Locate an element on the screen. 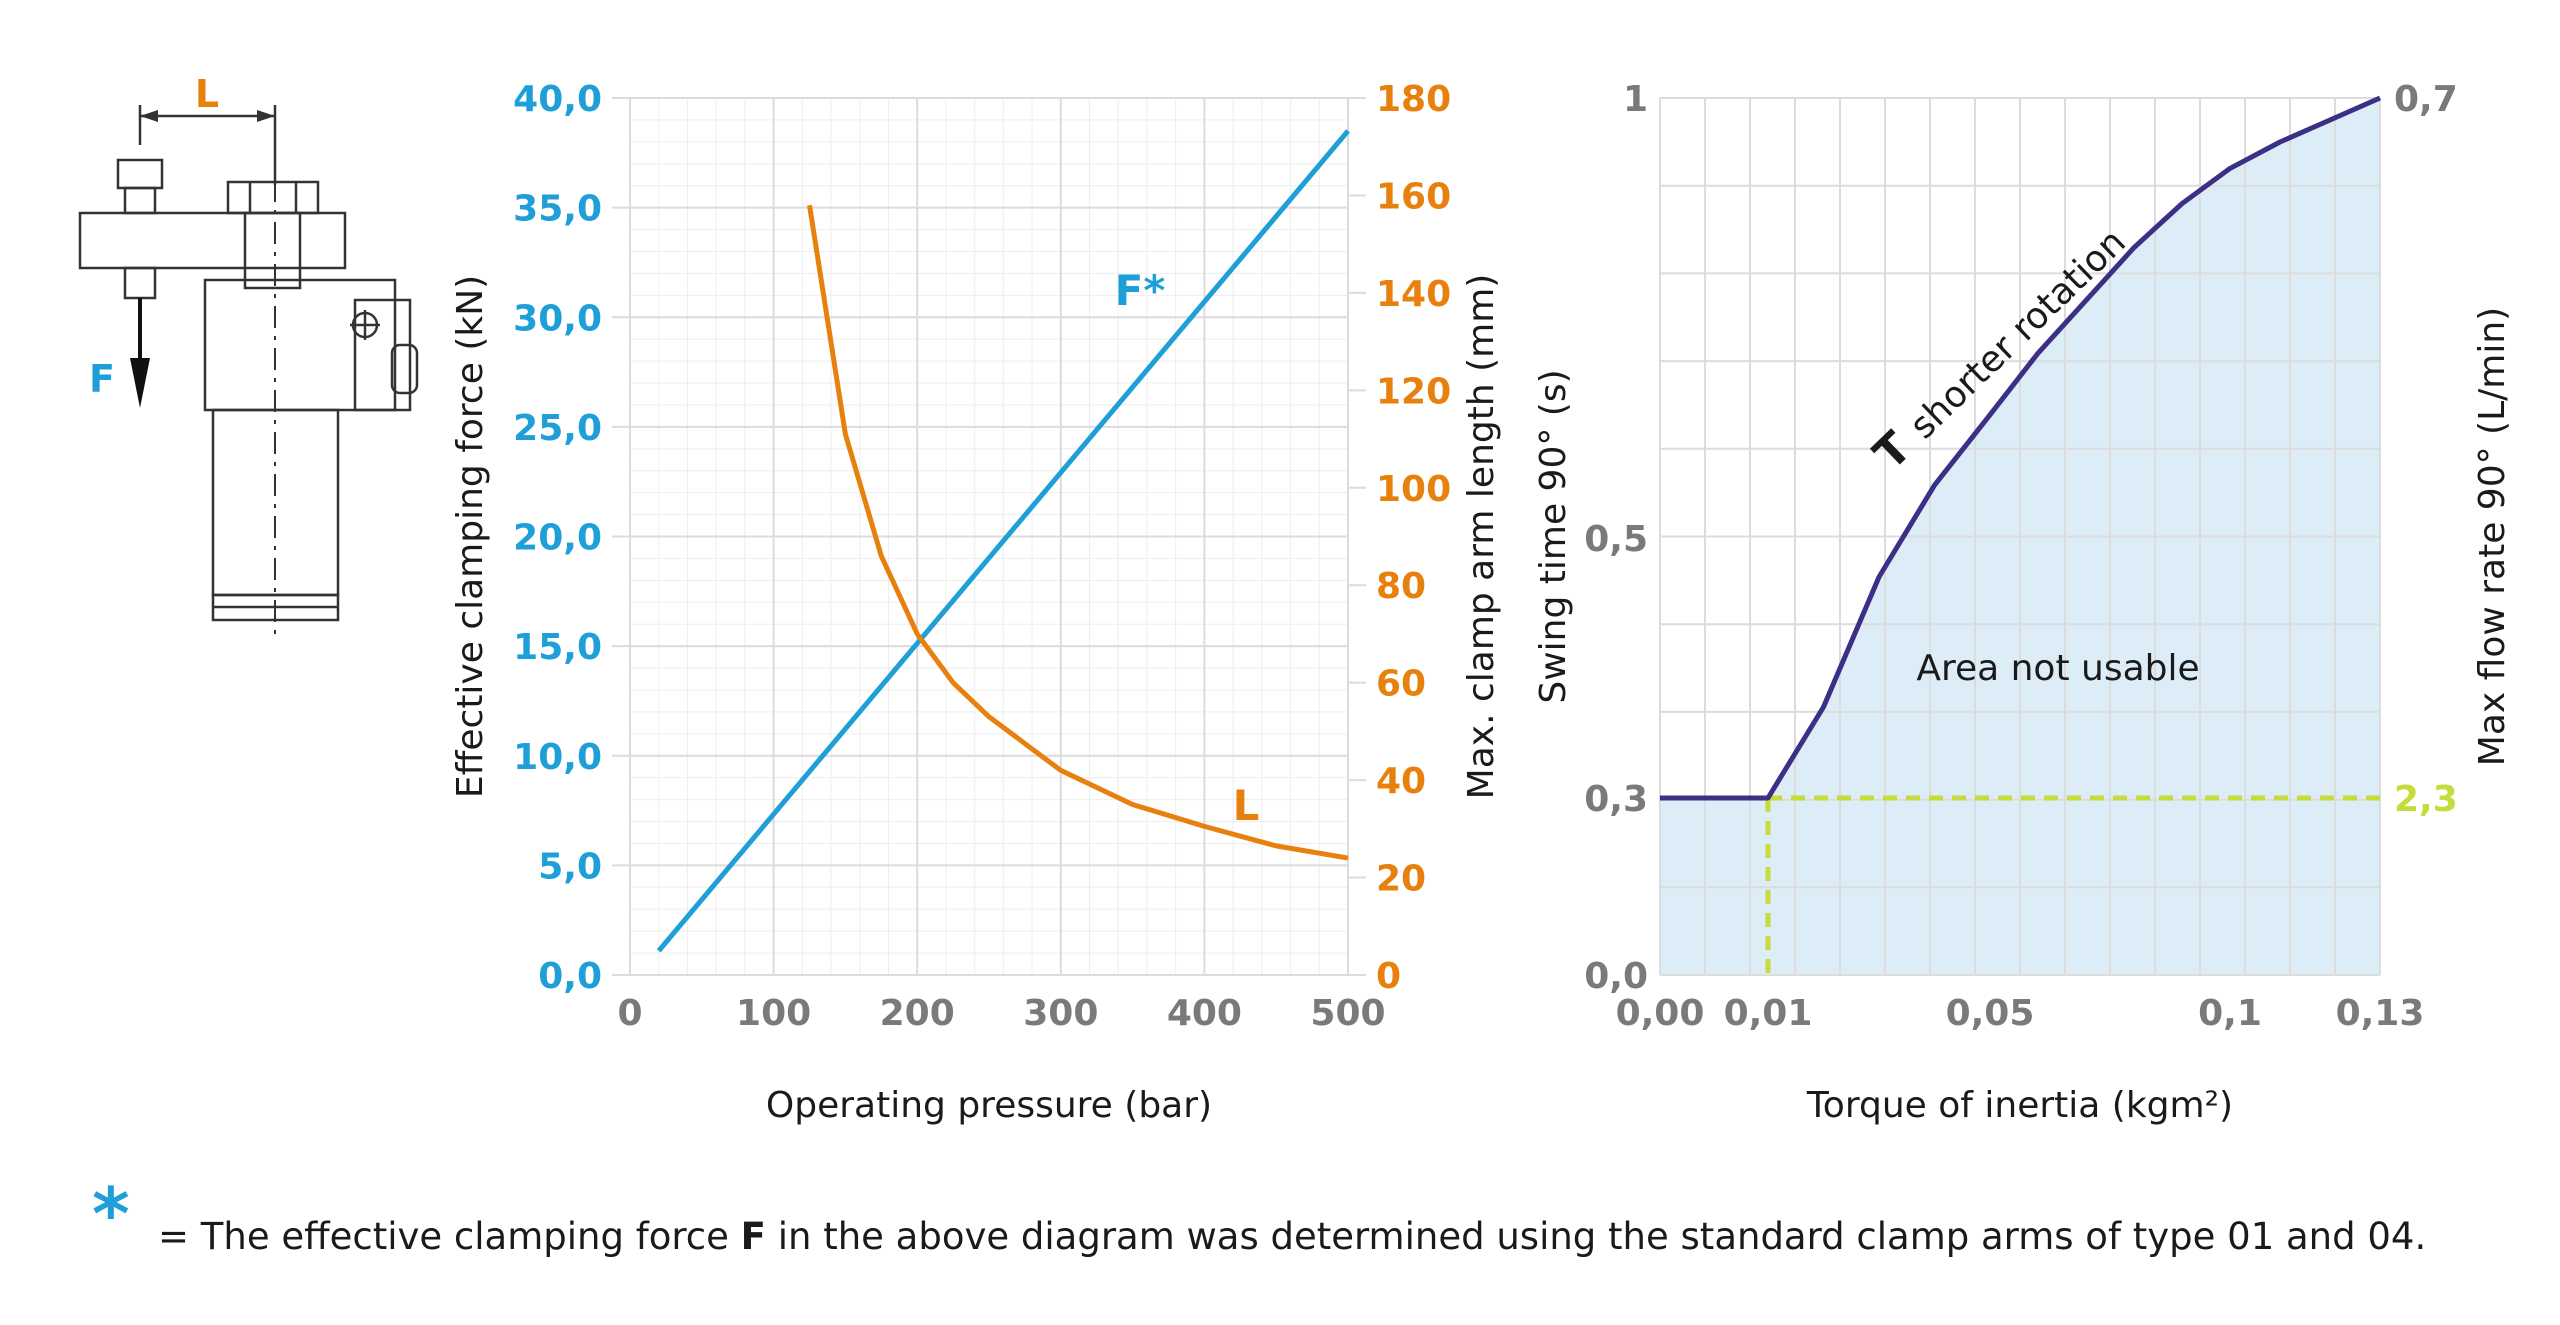 Image resolution: width=2560 pixels, height=1325 pixels. x-tick-label: 0,13 is located at coordinates (2380, 1013).